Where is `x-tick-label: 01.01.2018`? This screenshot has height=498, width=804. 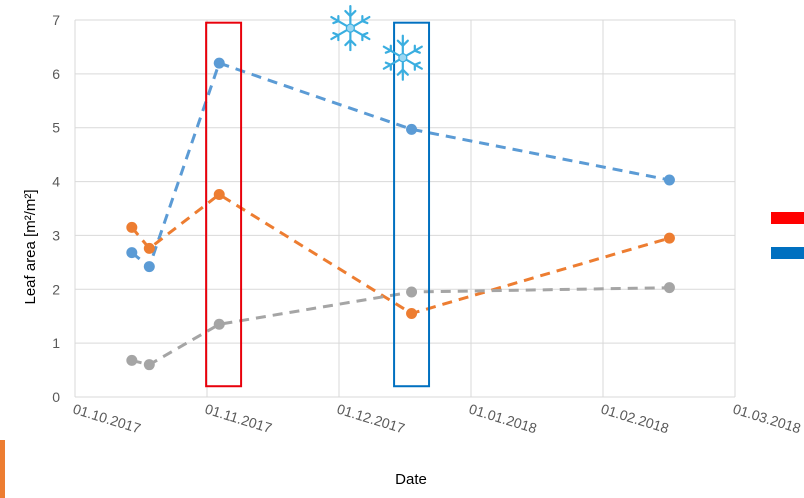 x-tick-label: 01.01.2018 is located at coordinates (503, 419).